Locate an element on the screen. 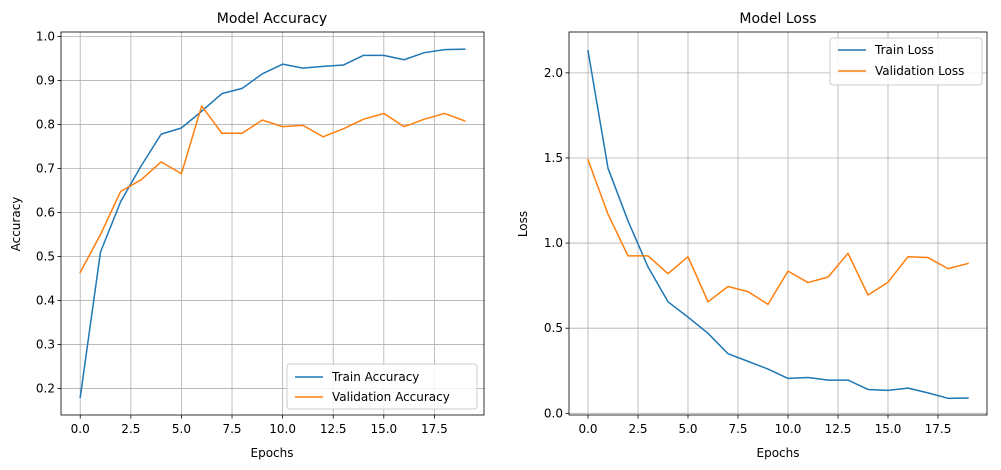  accuracy-y-axis-label: Accuracy is located at coordinates (16, 224).